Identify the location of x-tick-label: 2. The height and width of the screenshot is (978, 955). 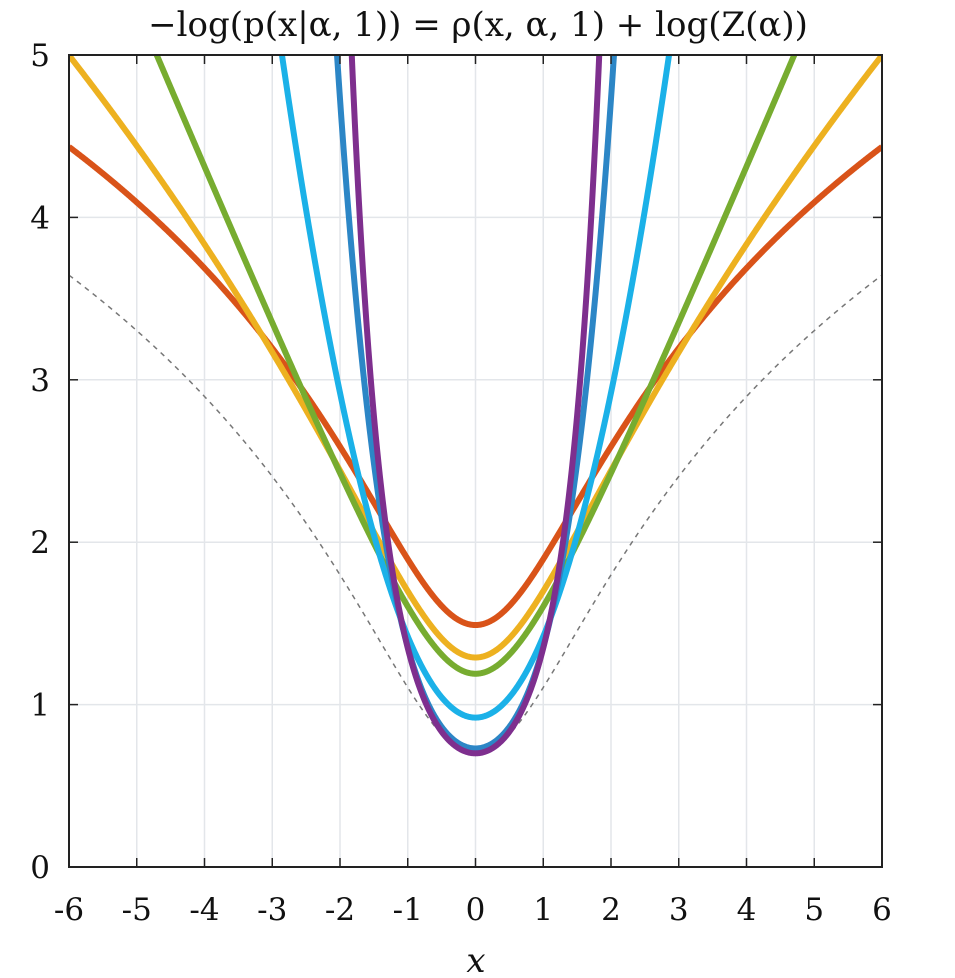
(611, 910).